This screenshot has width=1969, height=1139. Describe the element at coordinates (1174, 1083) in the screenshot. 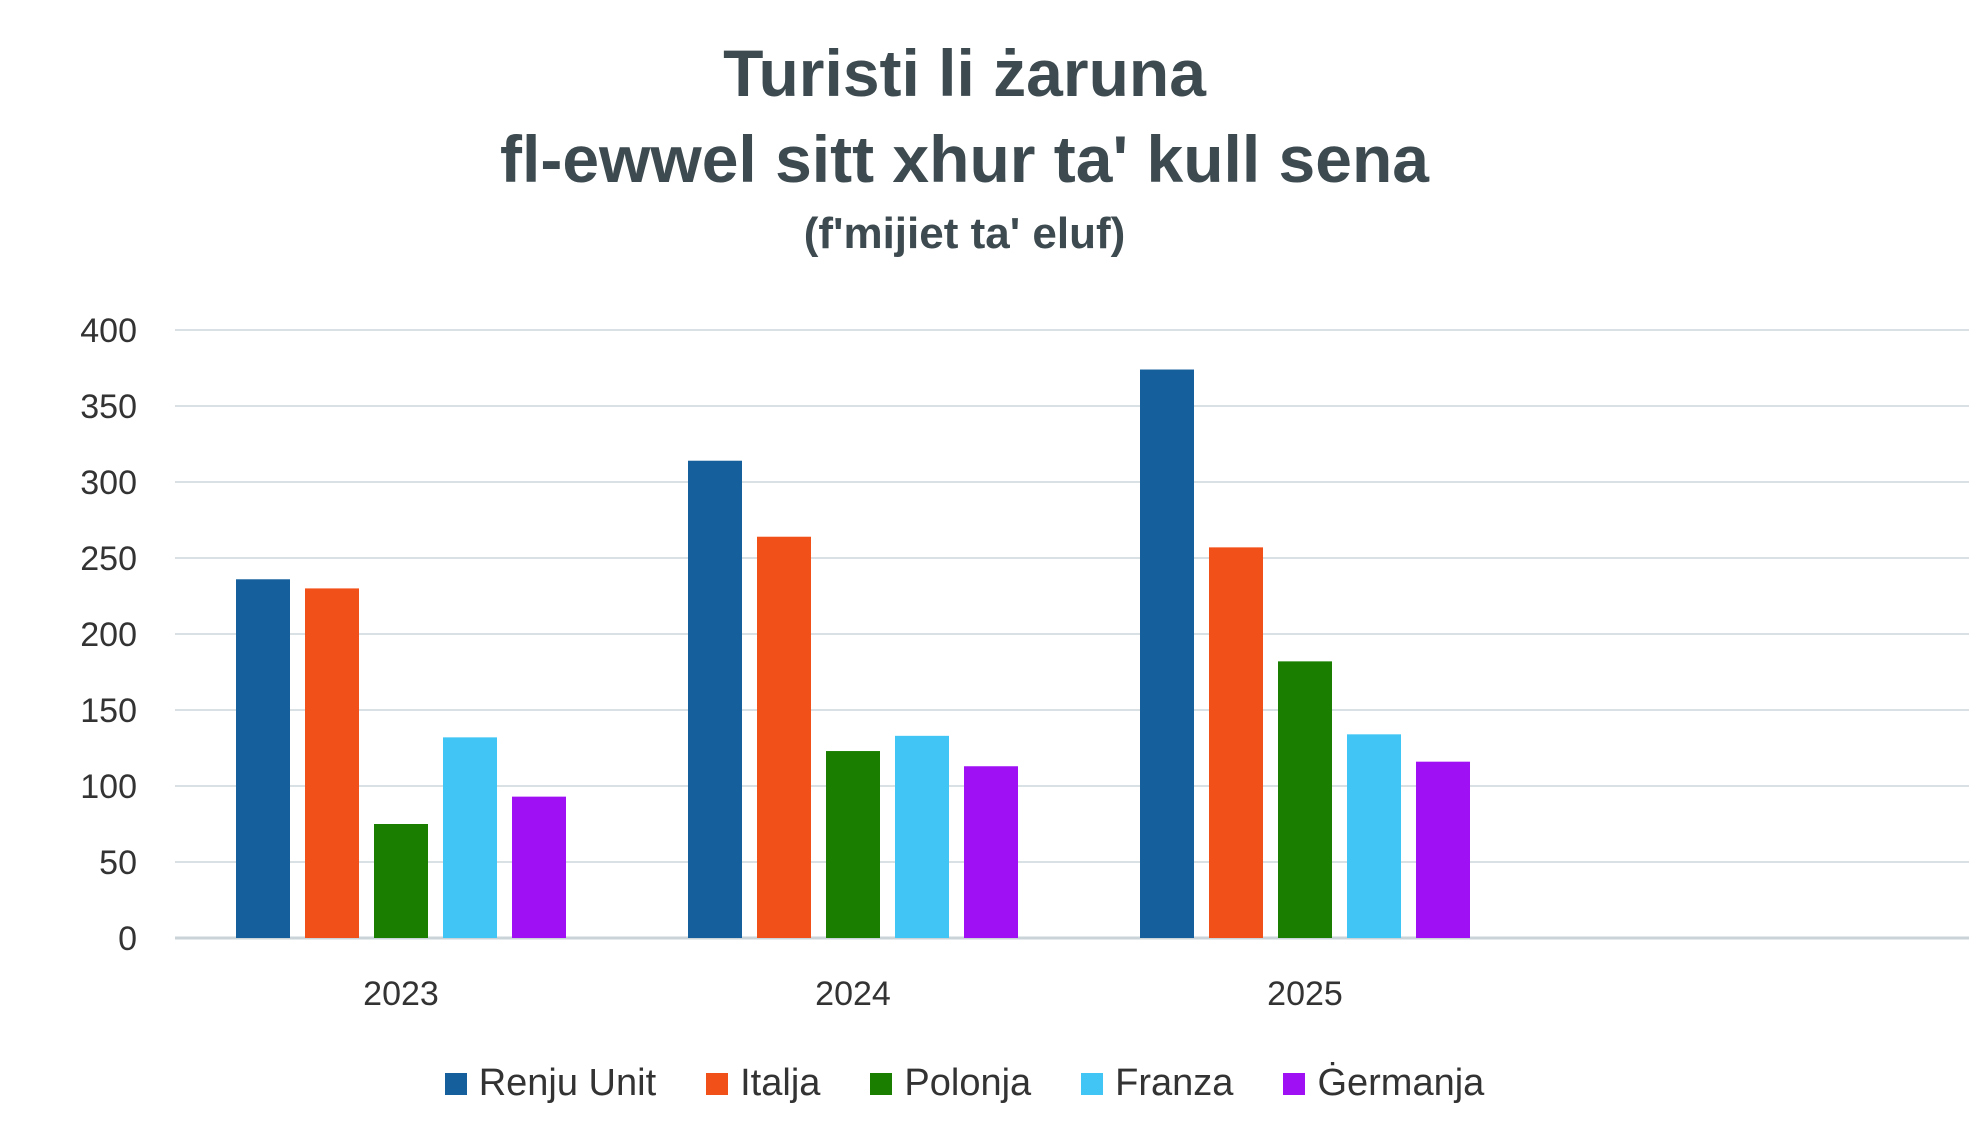

I see `legend-label: Franza` at that location.